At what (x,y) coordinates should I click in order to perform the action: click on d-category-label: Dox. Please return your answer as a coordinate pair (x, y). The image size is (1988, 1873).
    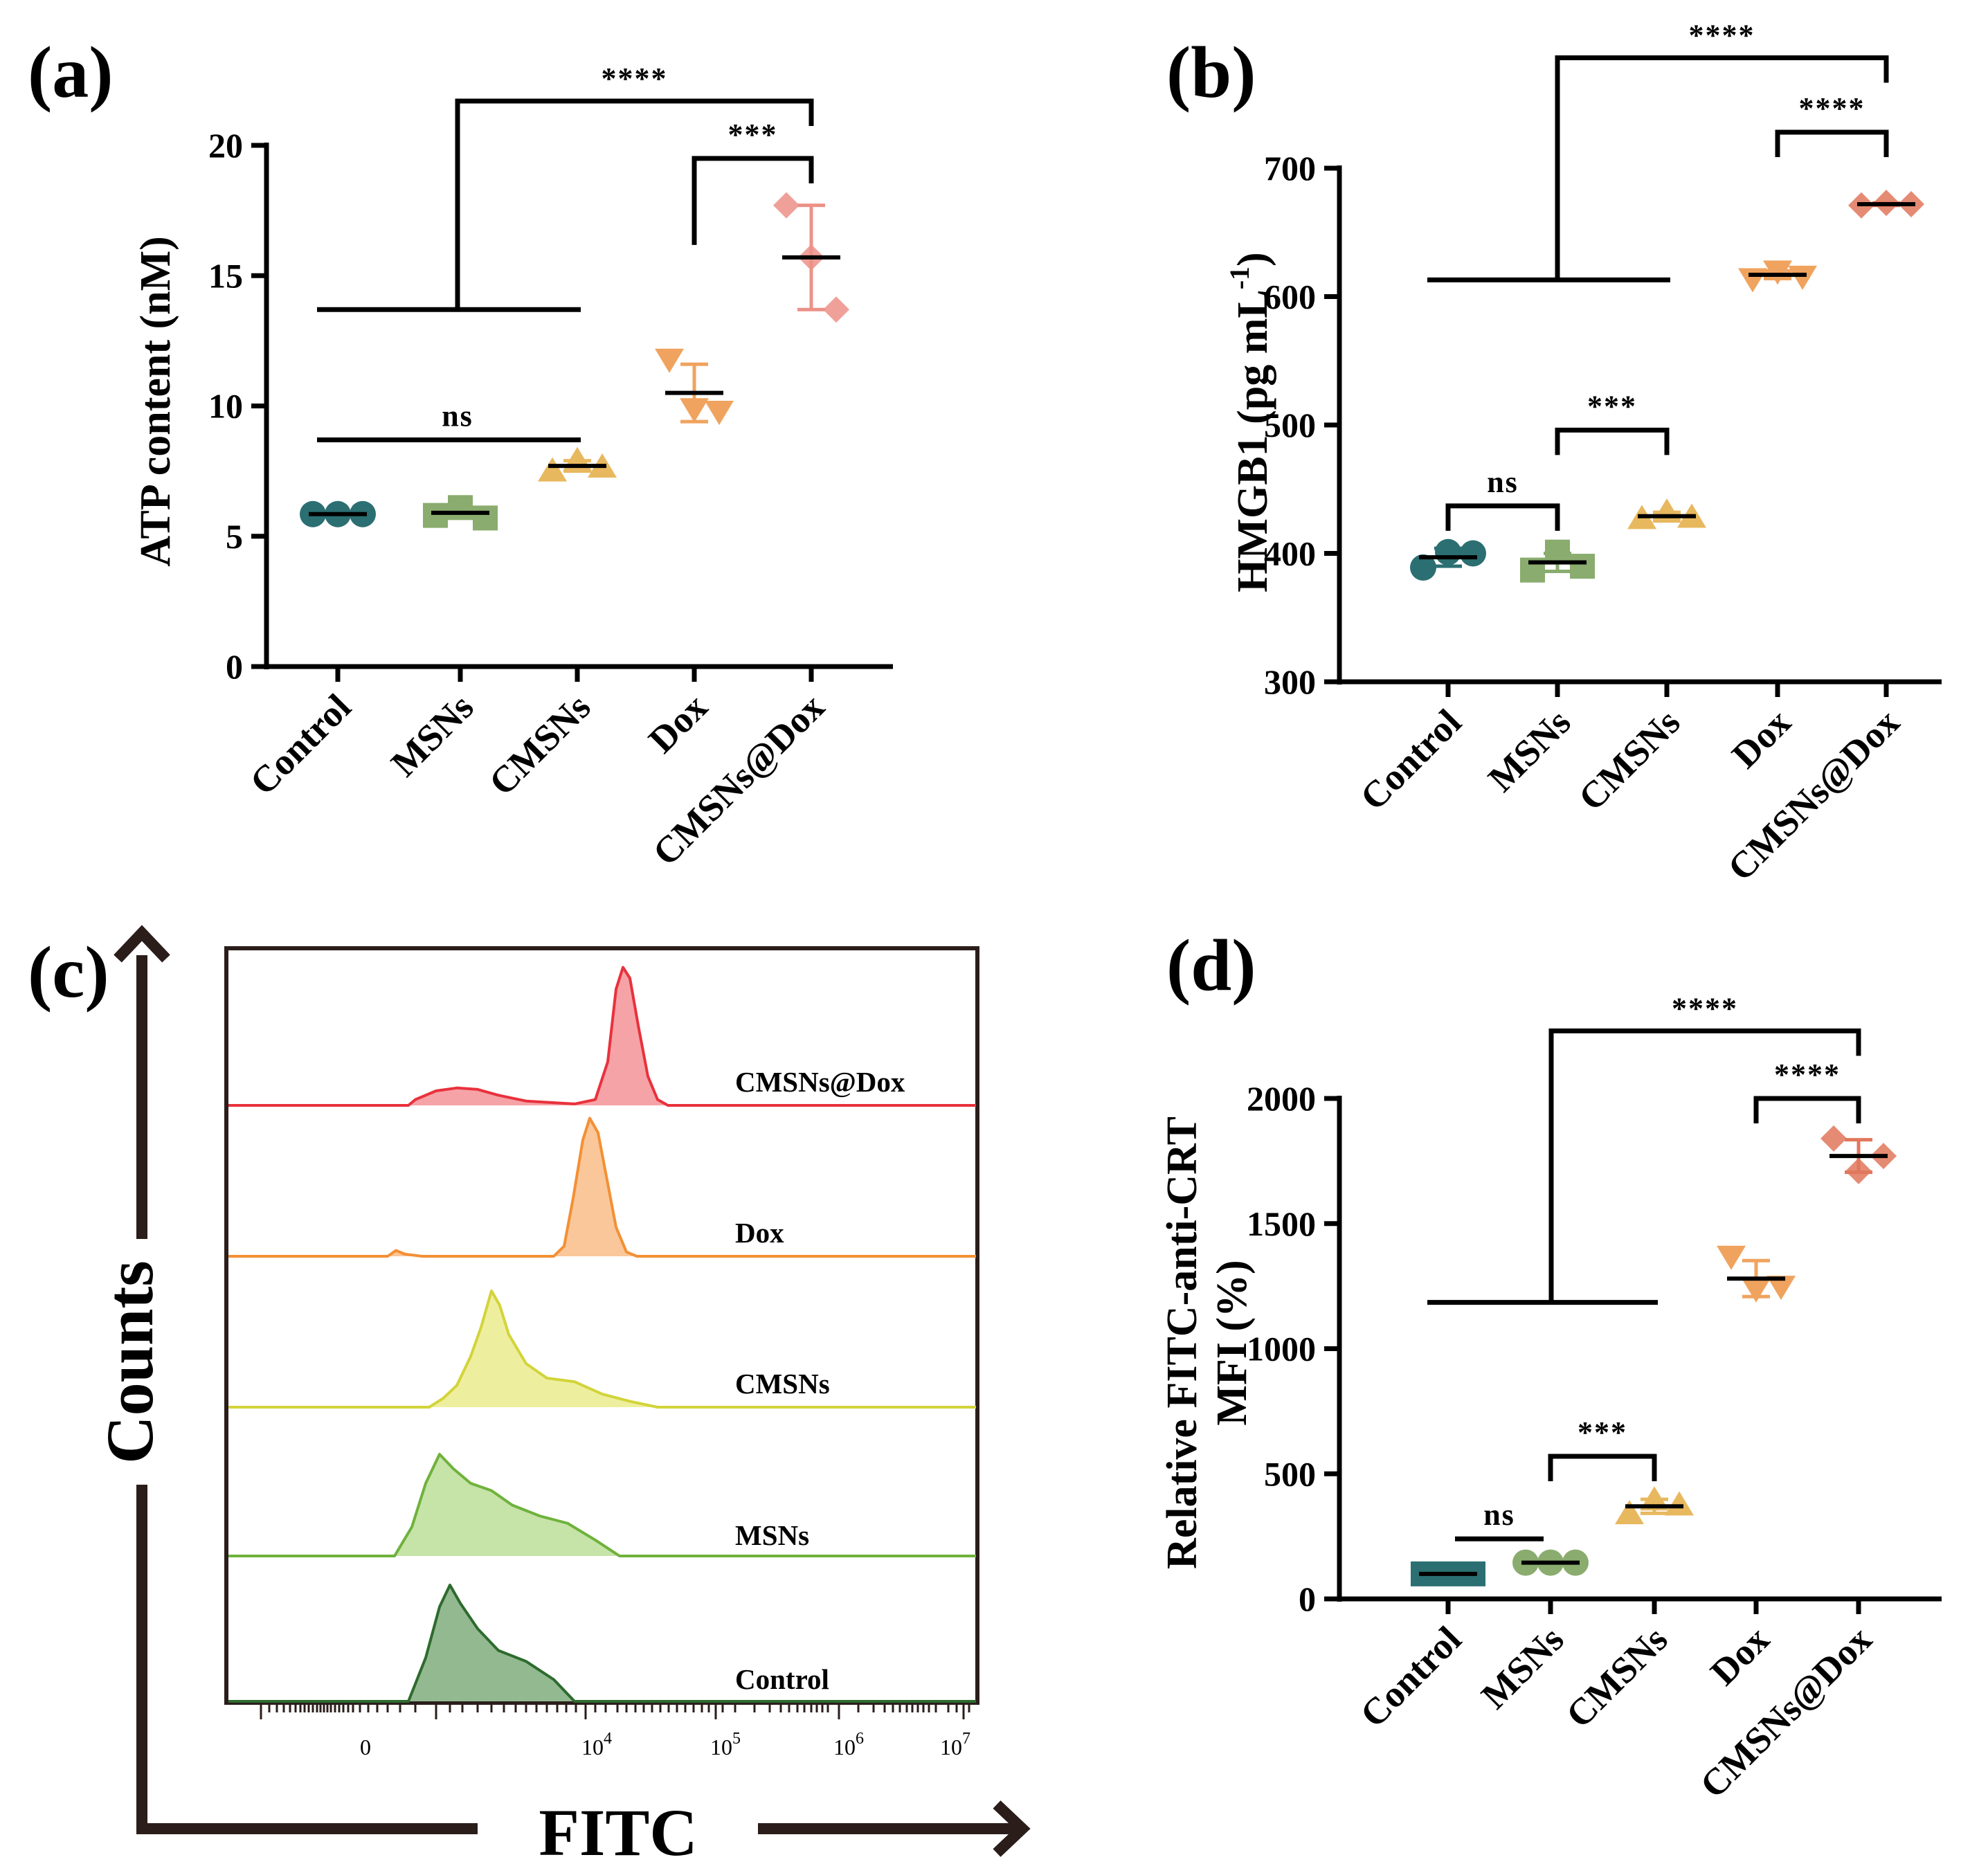
    Looking at the image, I should click on (1739, 1655).